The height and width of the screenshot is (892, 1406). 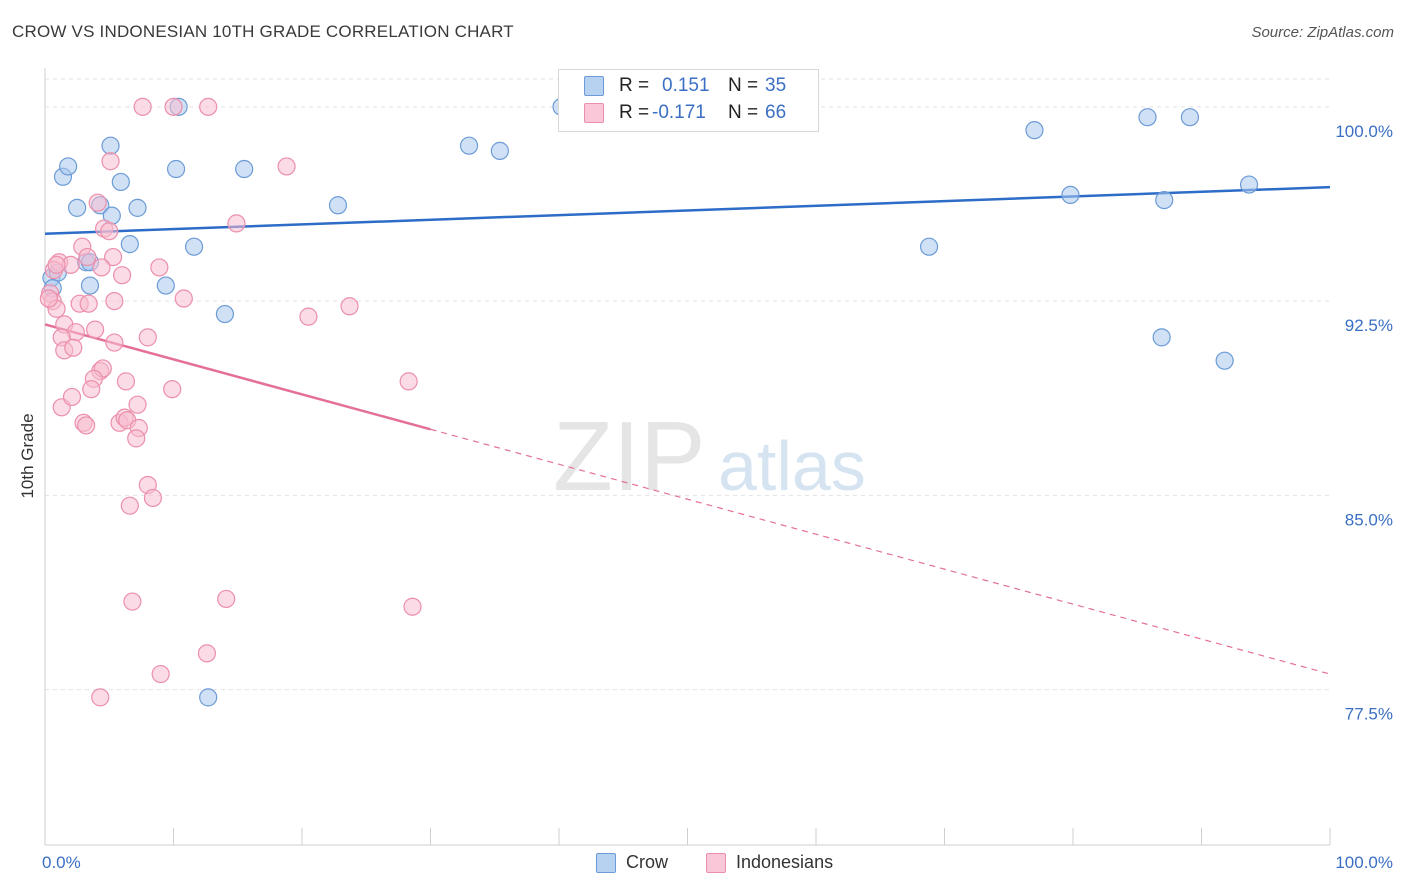 I want to click on crow-r-label: R =, so click(x=634, y=85).